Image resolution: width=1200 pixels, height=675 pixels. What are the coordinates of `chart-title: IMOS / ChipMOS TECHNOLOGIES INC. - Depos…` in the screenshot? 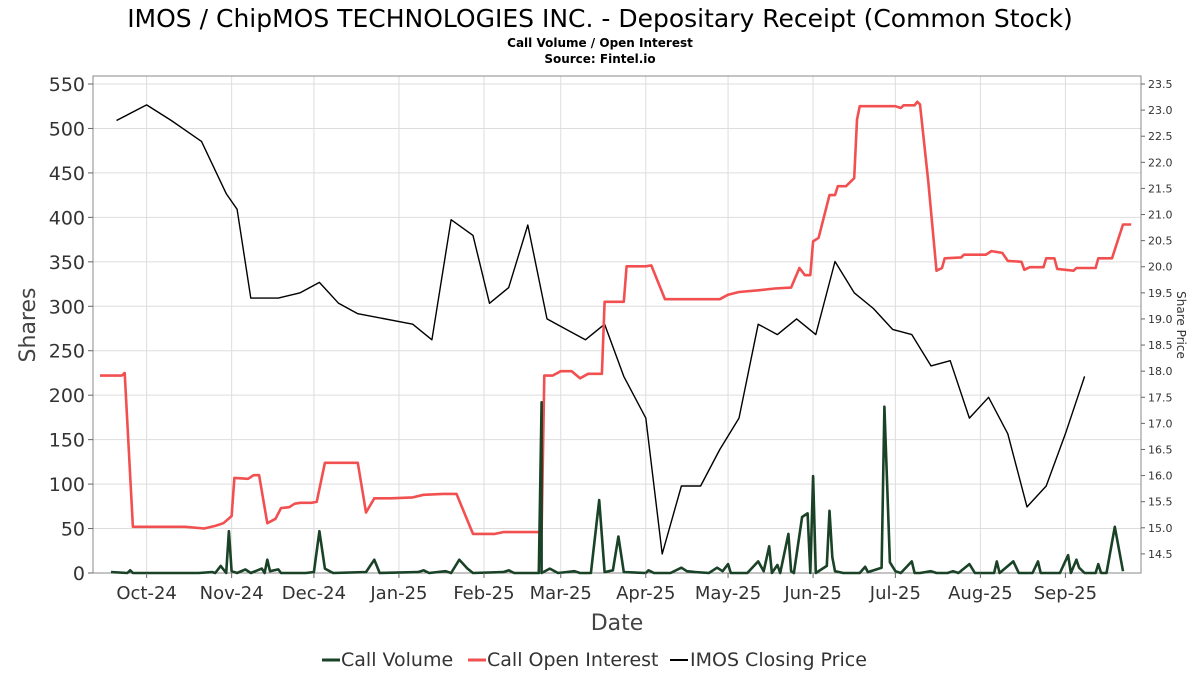 It's located at (600, 18).